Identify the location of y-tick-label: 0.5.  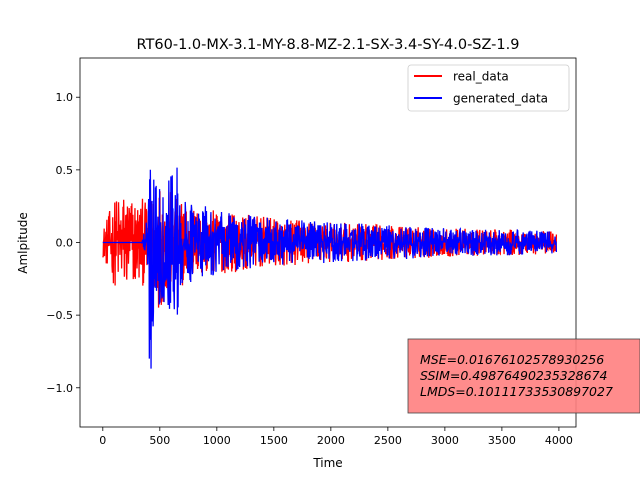
(65, 170).